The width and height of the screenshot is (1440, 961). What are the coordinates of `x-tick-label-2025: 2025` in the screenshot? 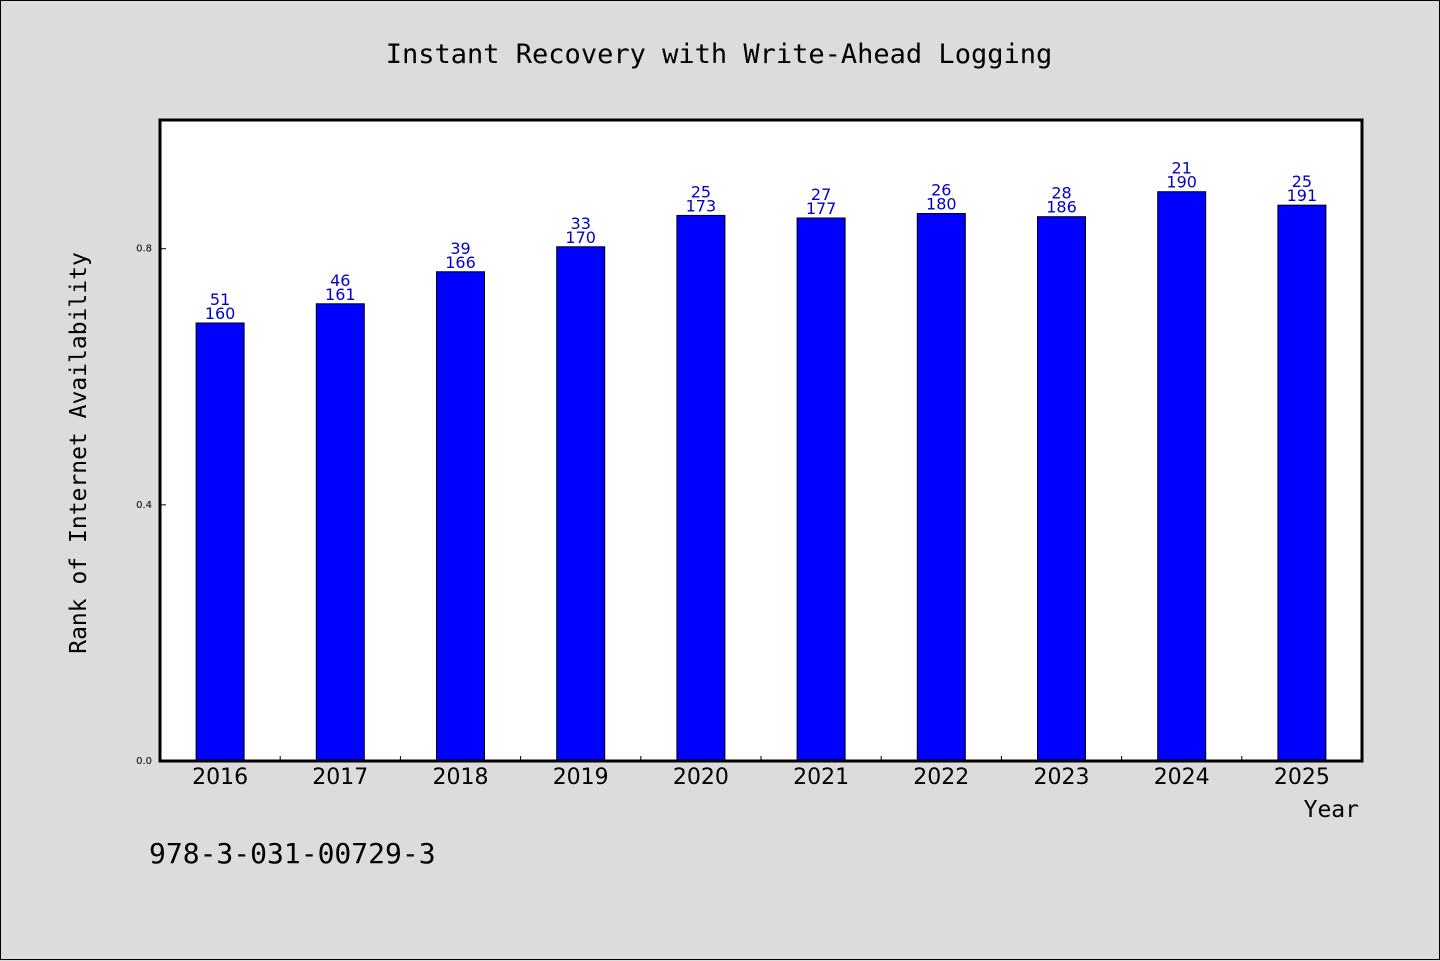 It's located at (1302, 777).